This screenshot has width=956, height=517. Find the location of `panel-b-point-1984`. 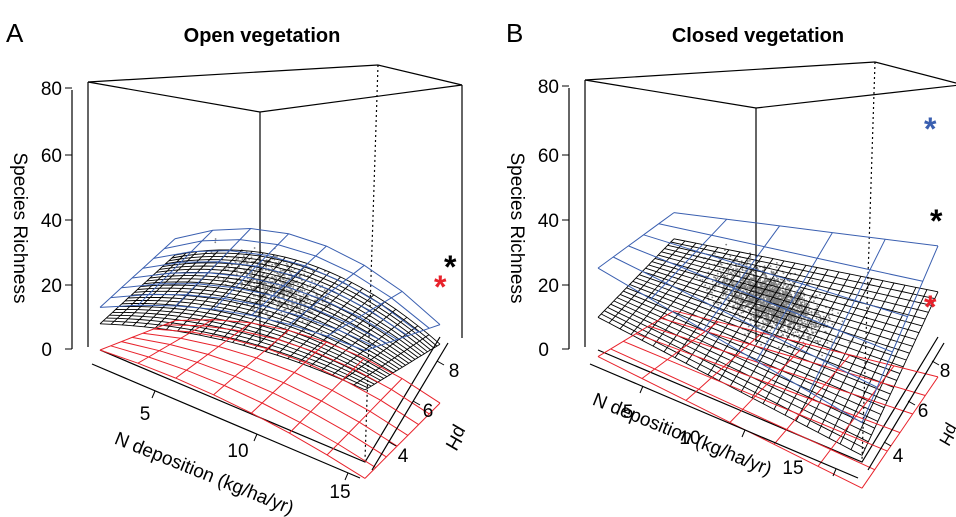

panel-b-point-1984 is located at coordinates (746, 305).